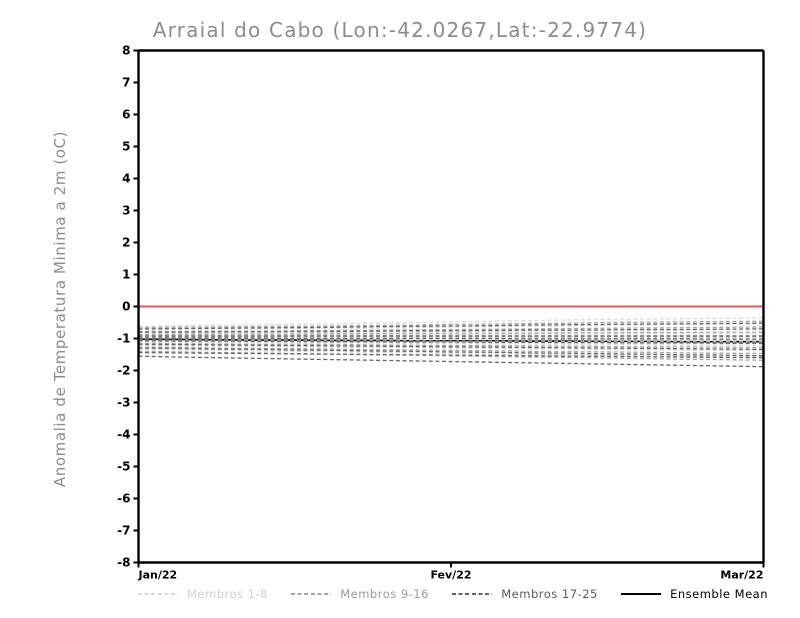 This screenshot has height=618, width=800. What do you see at coordinates (123, 435) in the screenshot?
I see `y-tick-label: -4` at bounding box center [123, 435].